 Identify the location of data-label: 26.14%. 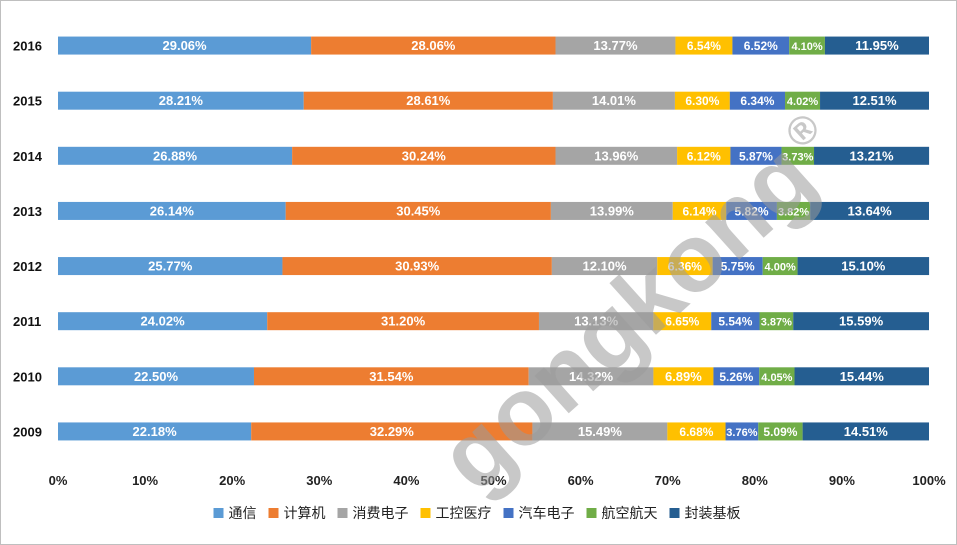
(172, 210).